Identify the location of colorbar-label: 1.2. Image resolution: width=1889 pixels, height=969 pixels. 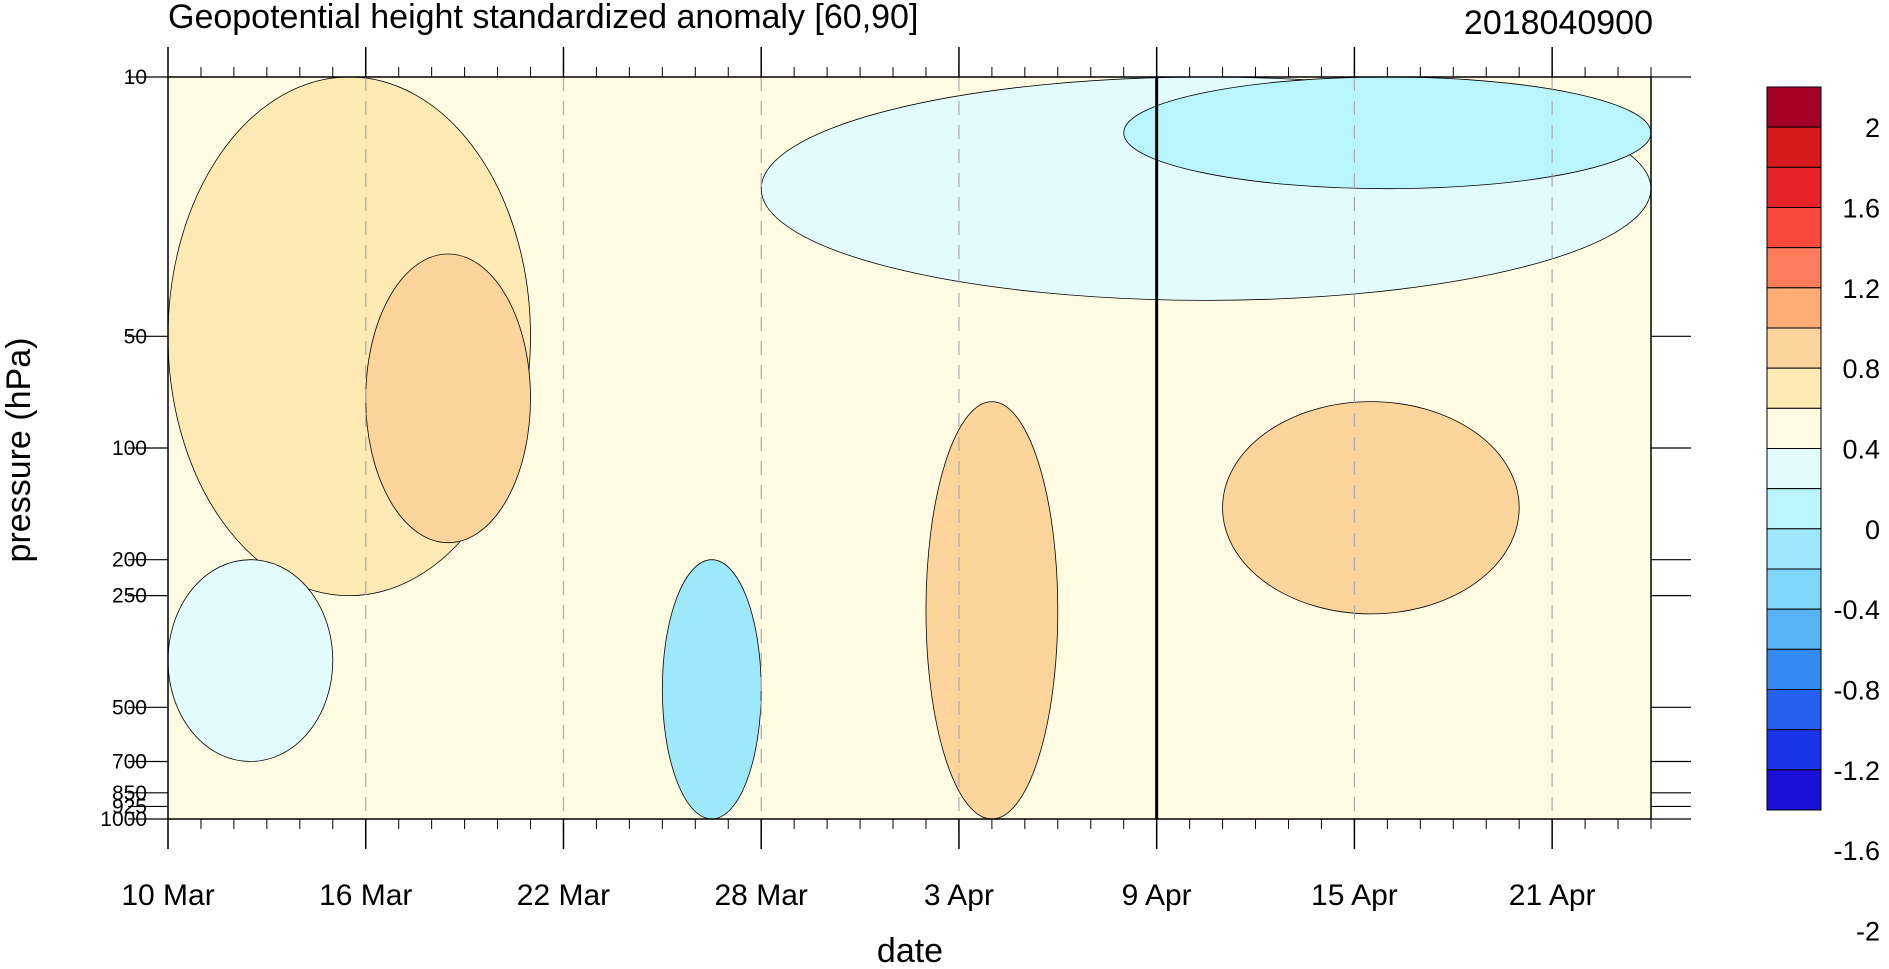
(1861, 289).